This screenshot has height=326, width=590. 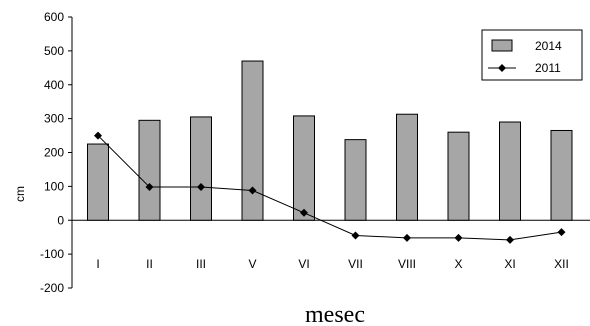 I want to click on point-2011-X, so click(x=458, y=237).